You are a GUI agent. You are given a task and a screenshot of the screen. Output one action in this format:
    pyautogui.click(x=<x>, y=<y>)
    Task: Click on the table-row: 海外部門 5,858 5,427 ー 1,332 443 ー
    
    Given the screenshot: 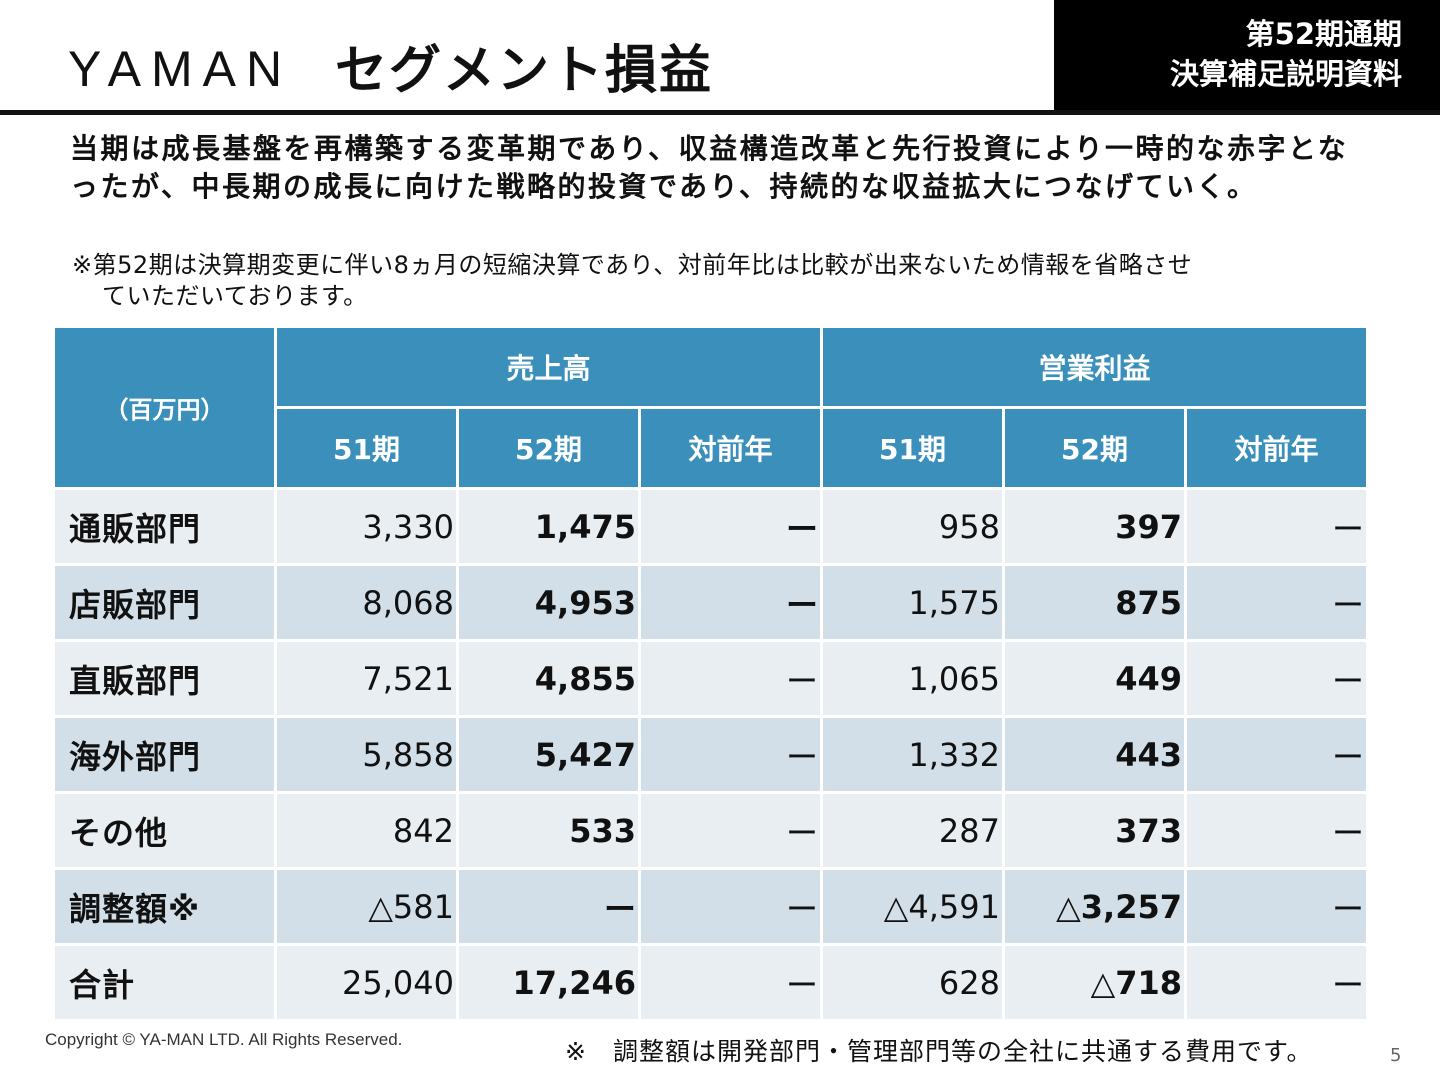 What is the action you would take?
    pyautogui.click(x=712, y=756)
    